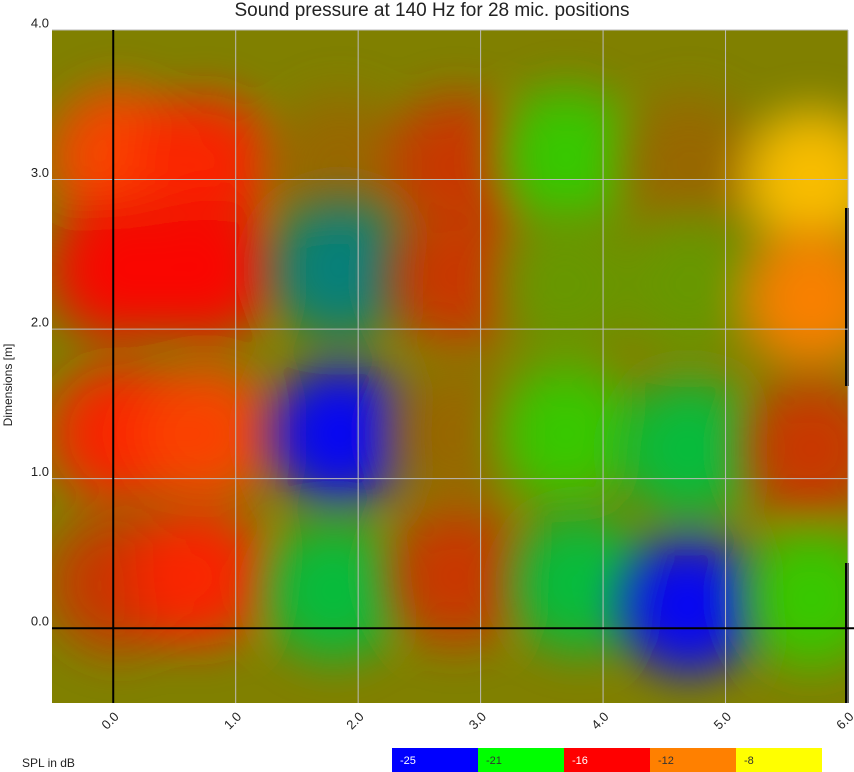 The height and width of the screenshot is (772, 854). I want to click on x-tick-label: 6.0, so click(843, 720).